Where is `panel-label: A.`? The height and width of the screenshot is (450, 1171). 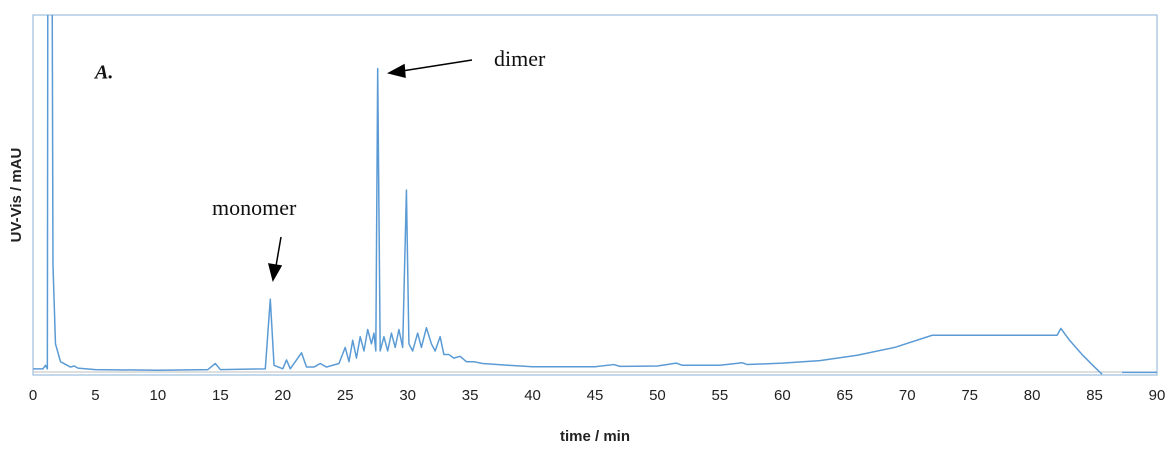 panel-label: A. is located at coordinates (103, 73).